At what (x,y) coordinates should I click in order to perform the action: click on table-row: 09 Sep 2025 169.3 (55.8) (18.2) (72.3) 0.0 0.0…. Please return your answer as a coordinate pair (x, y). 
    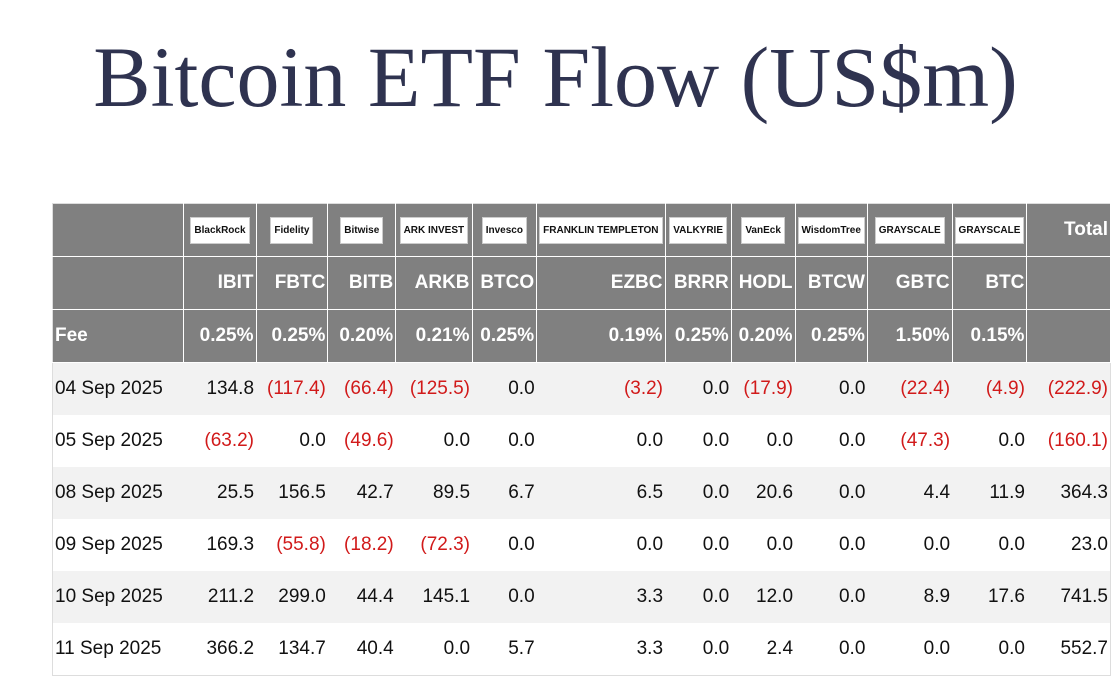
    Looking at the image, I should click on (582, 545).